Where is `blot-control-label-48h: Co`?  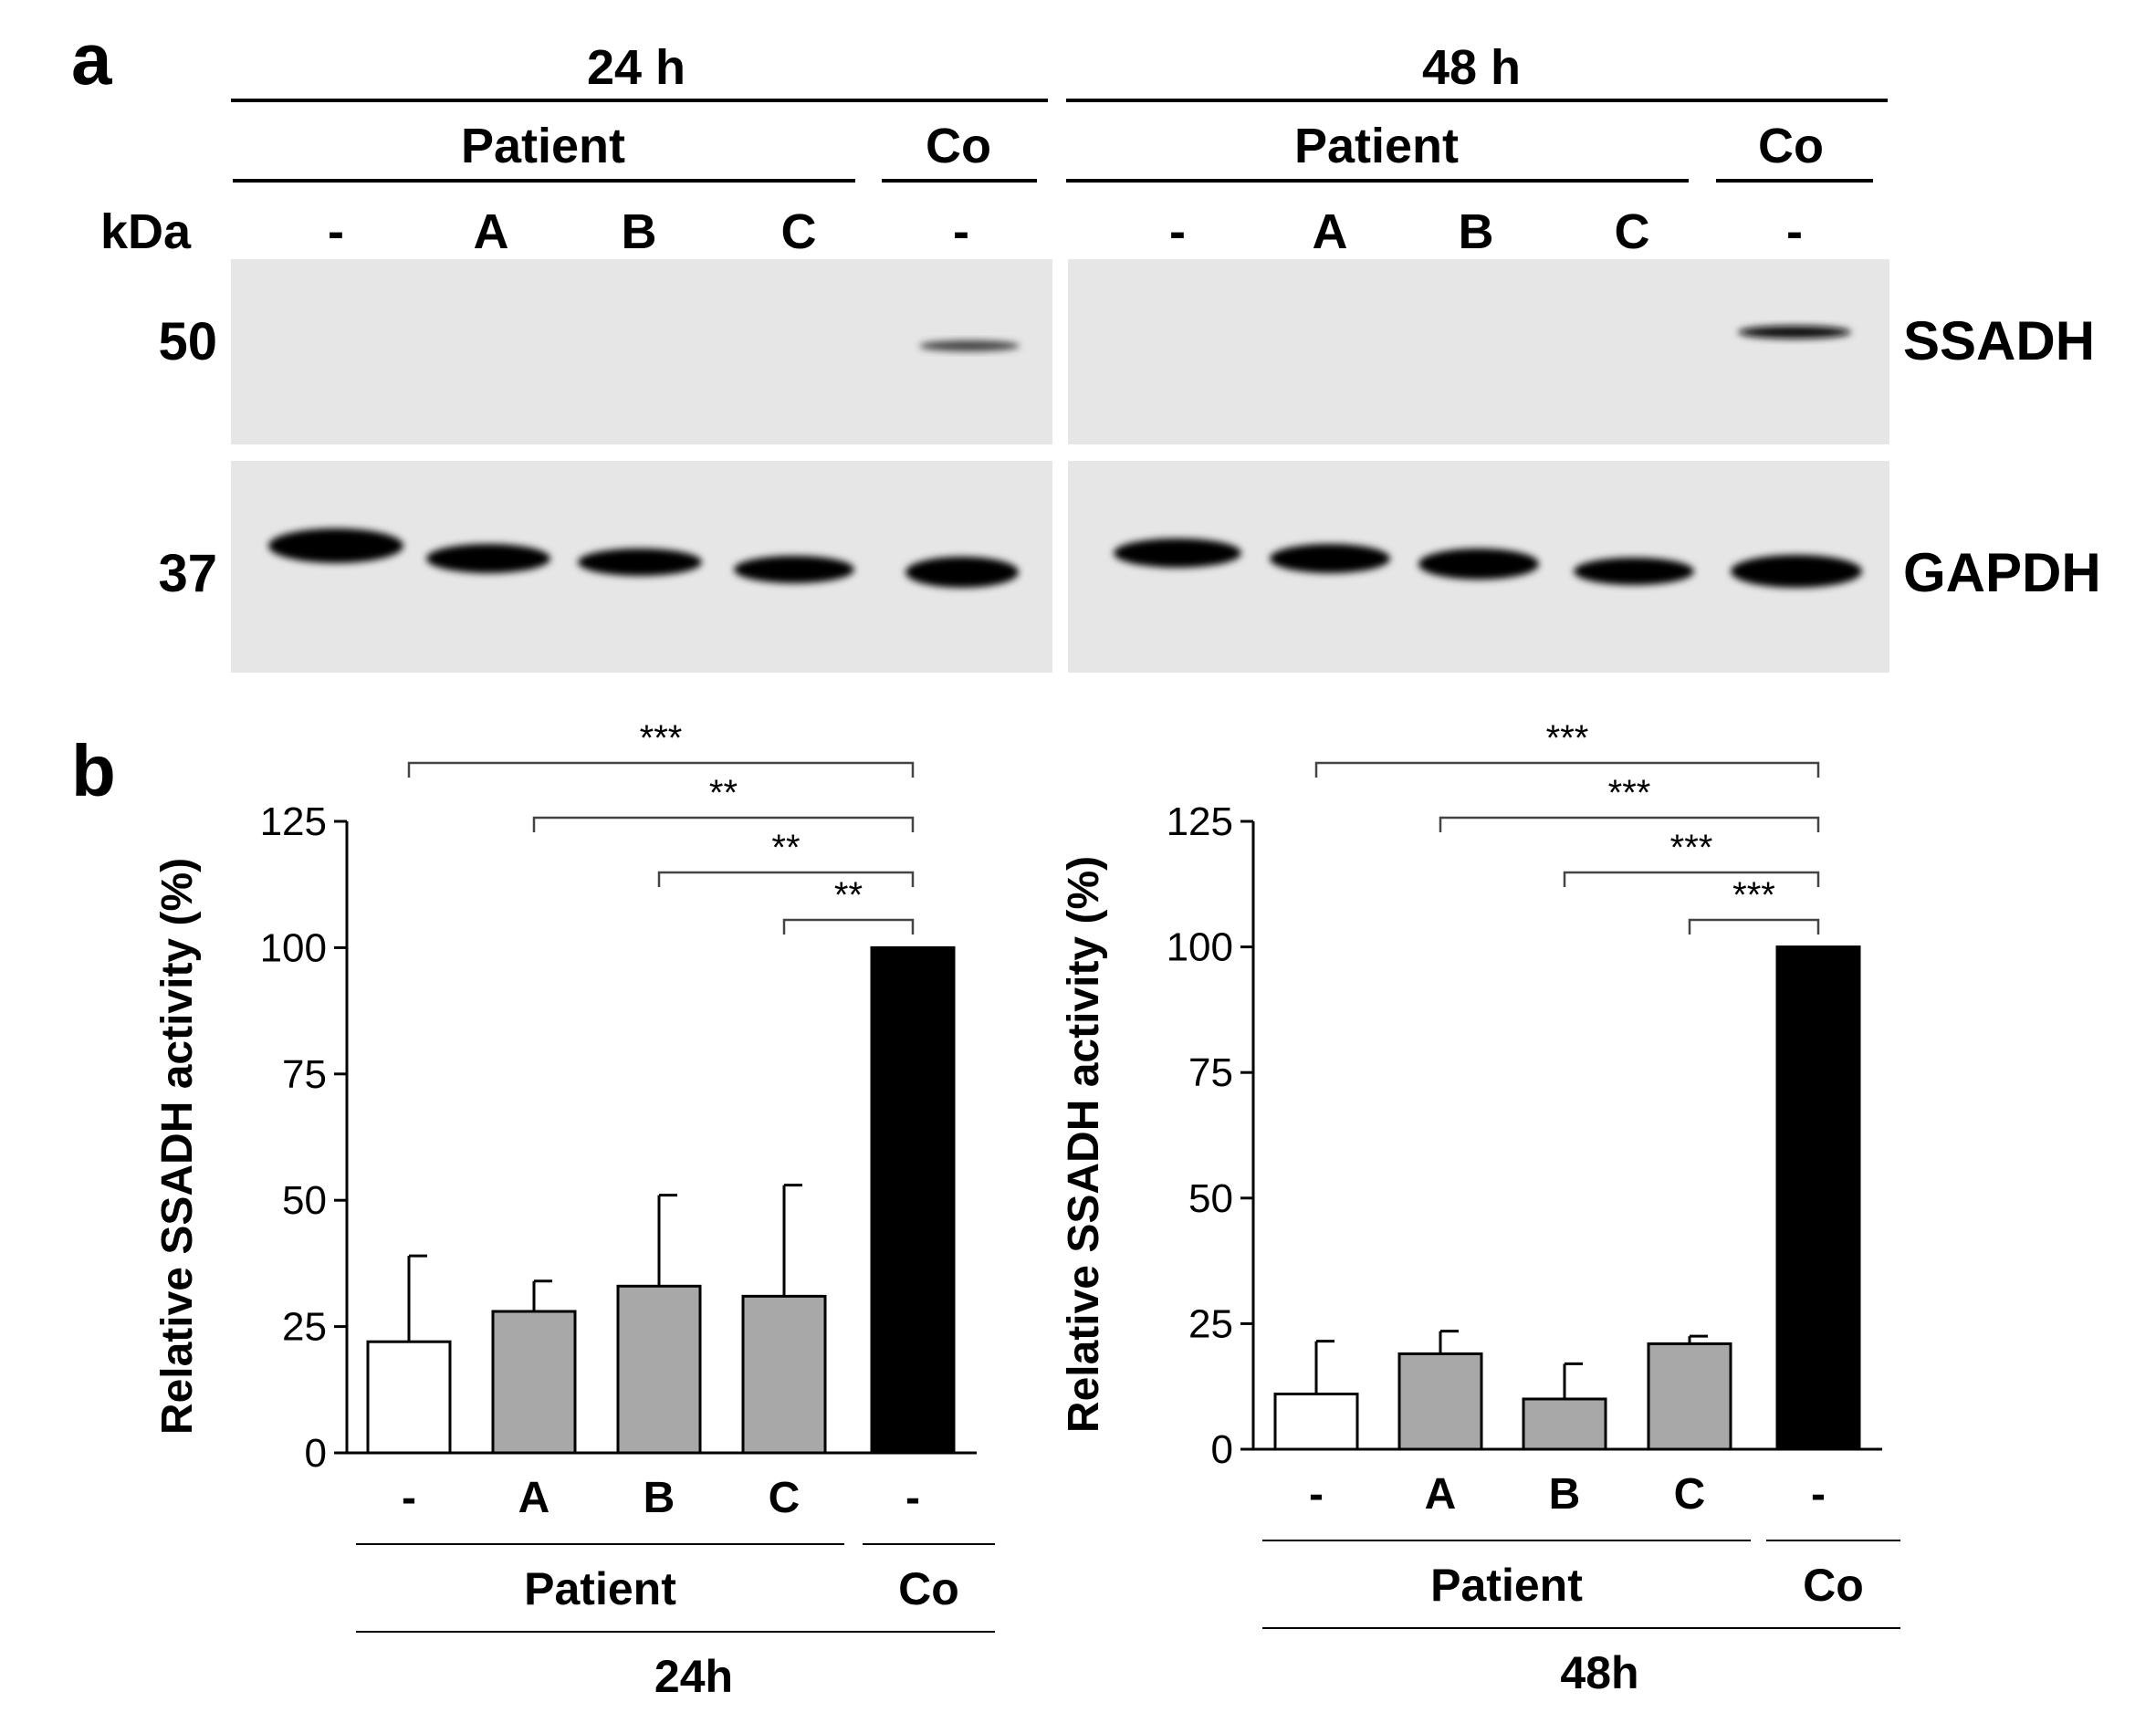
blot-control-label-48h: Co is located at coordinates (1791, 146).